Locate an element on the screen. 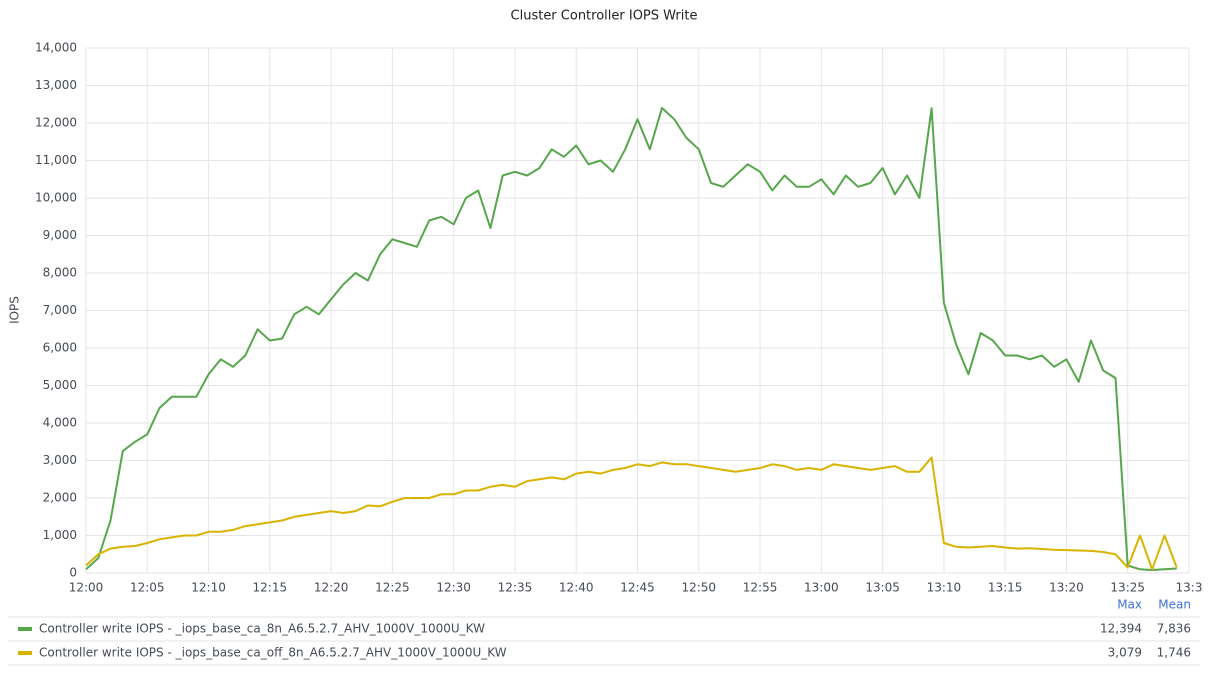  x-tick-label: 13:20 is located at coordinates (1066, 588).